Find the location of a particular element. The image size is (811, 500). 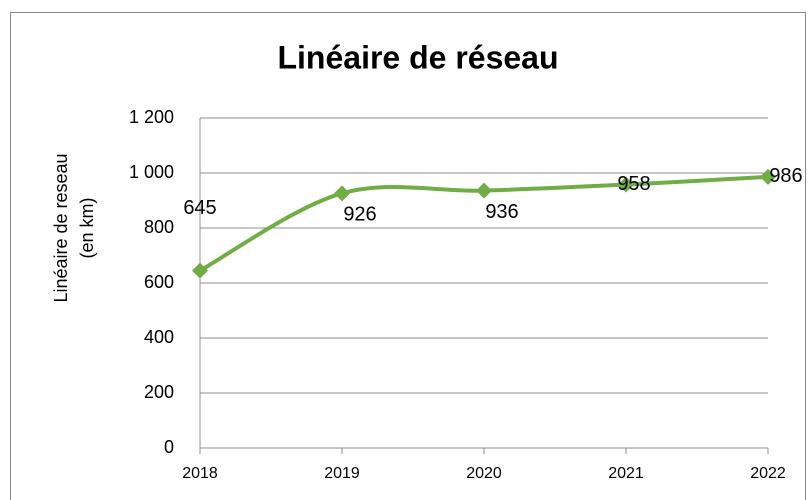

x-tick-label: 2022 is located at coordinates (768, 473).